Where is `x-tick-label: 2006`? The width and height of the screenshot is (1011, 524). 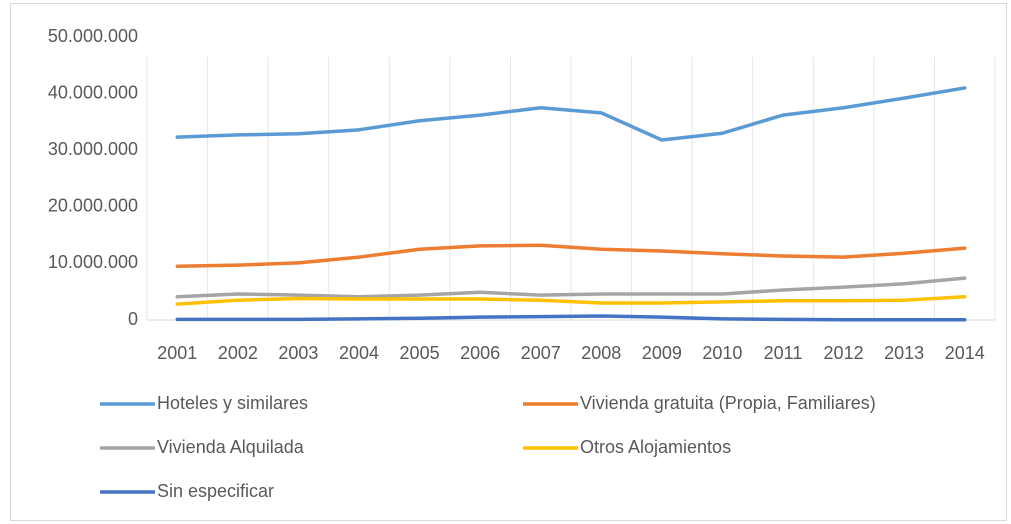 x-tick-label: 2006 is located at coordinates (480, 353).